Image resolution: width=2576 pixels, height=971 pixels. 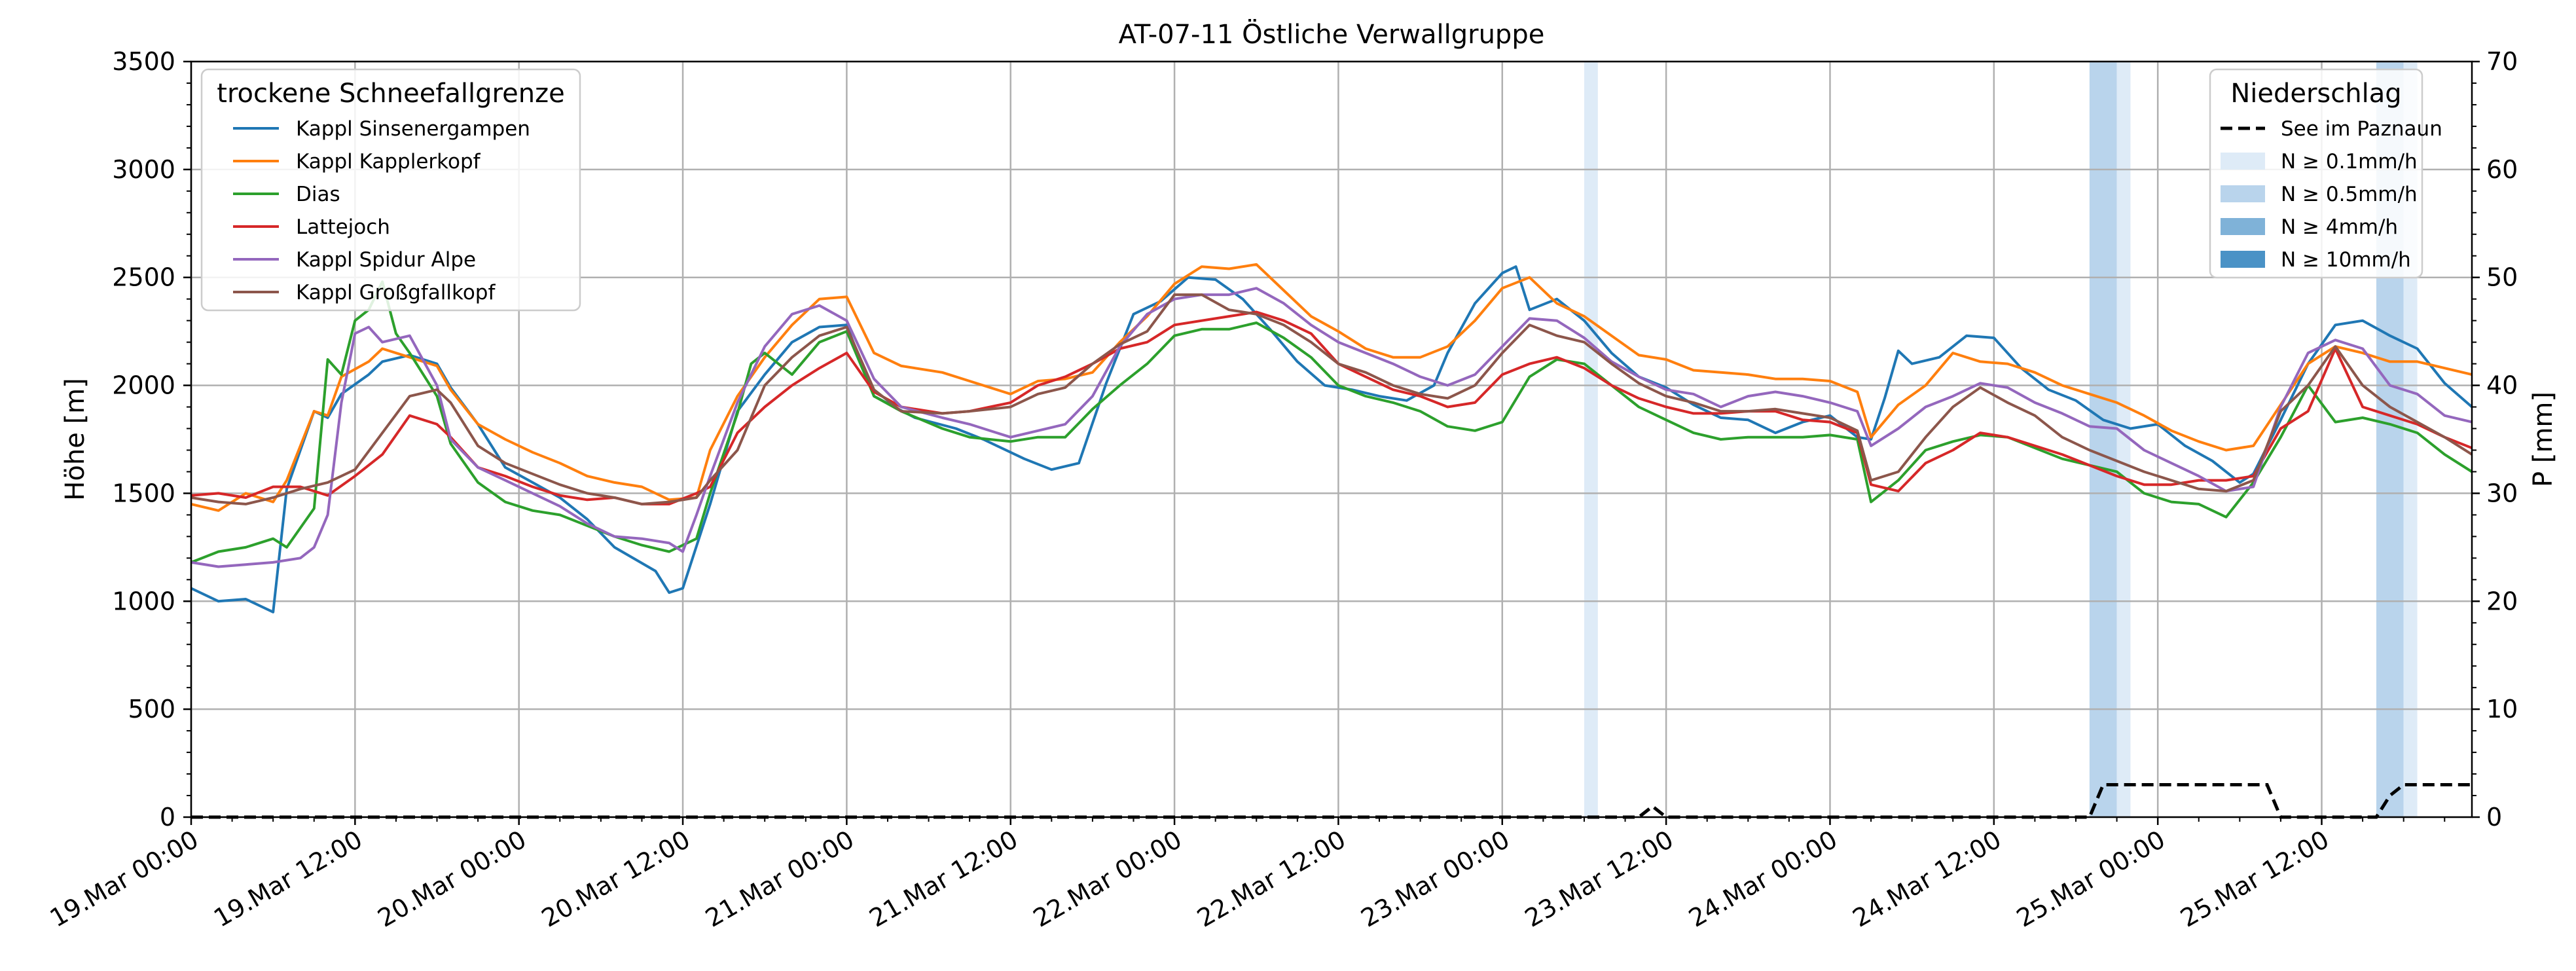 I want to click on legend-label: See im Paznaun, so click(x=2361, y=129).